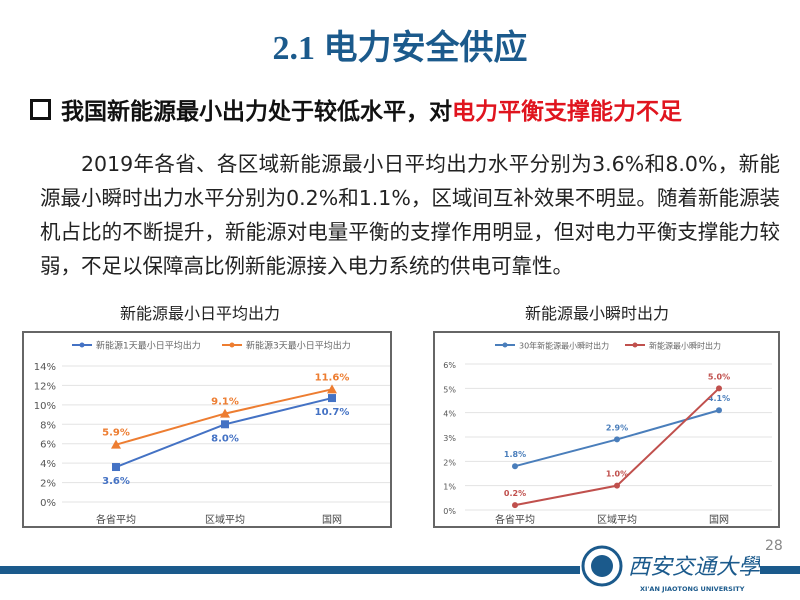 The width and height of the screenshot is (800, 600). I want to click on legend-label: 新能源最小瞬时出力, so click(685, 346).